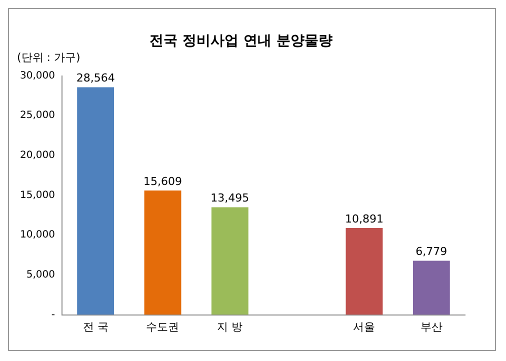  Describe the element at coordinates (230, 198) in the screenshot. I see `data-label: 13,495` at that location.